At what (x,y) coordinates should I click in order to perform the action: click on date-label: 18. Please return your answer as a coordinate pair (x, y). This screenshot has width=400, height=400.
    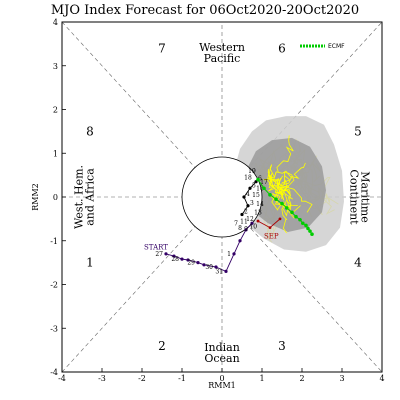
    Looking at the image, I should click on (248, 178).